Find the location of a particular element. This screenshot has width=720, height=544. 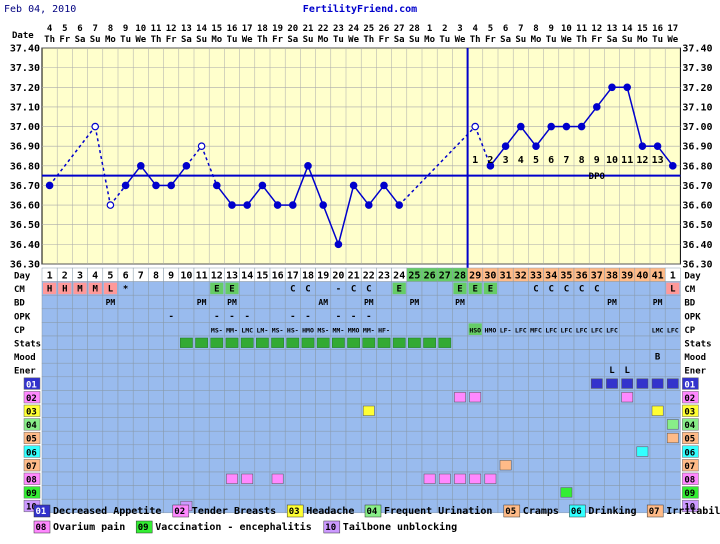

cp-value: LF- is located at coordinates (506, 330).